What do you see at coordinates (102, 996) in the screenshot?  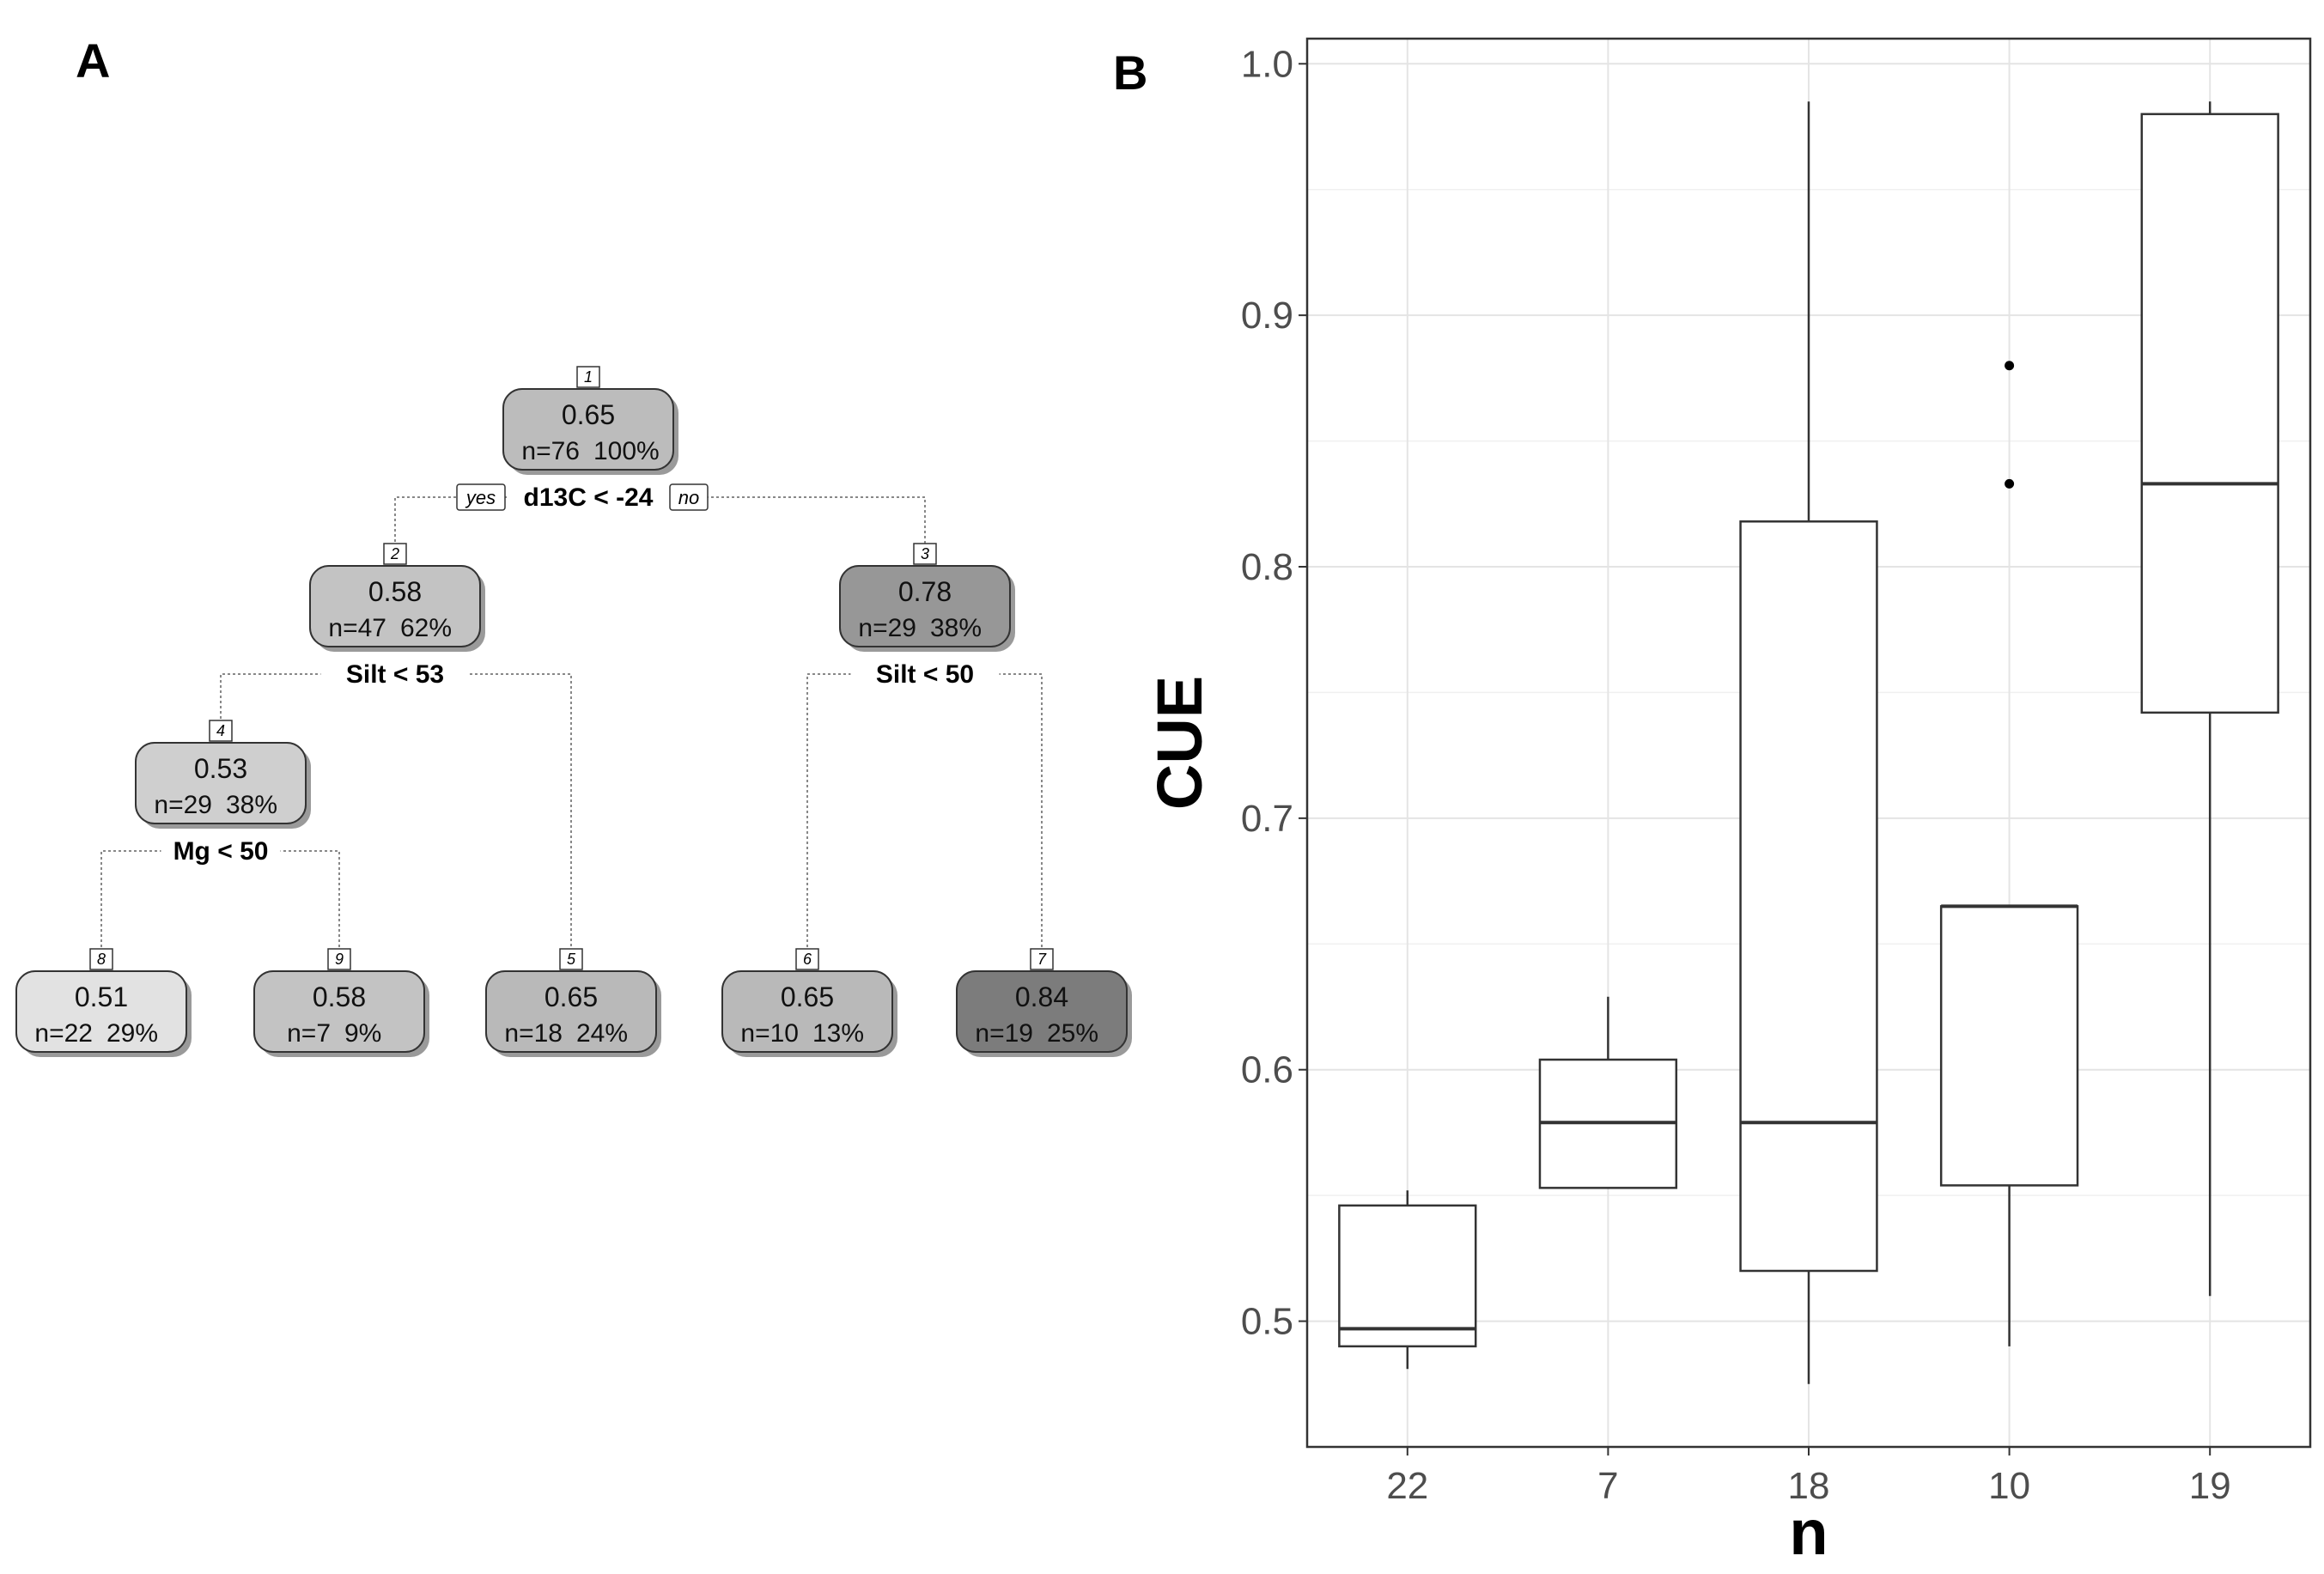 I see `node-value: 0.51` at bounding box center [102, 996].